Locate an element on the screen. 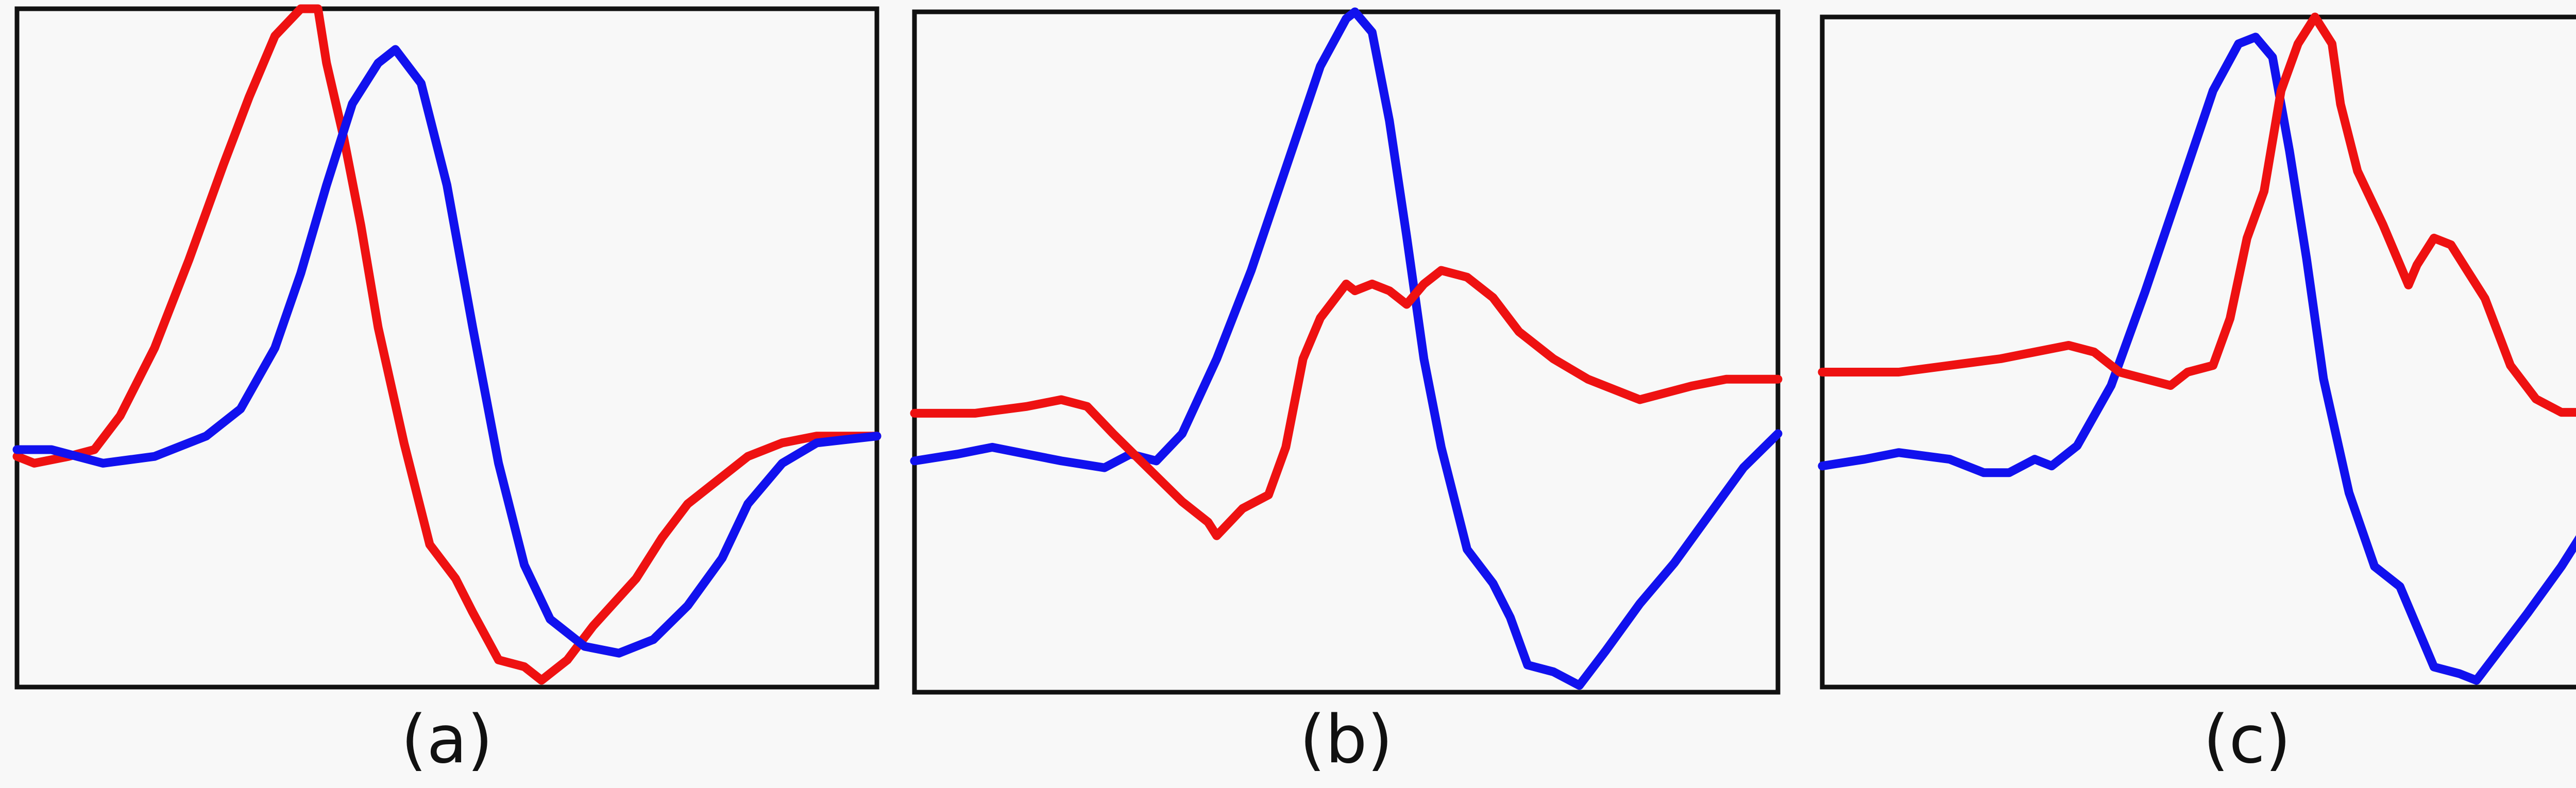 This screenshot has width=2576, height=788. panel-label: (a) is located at coordinates (447, 739).